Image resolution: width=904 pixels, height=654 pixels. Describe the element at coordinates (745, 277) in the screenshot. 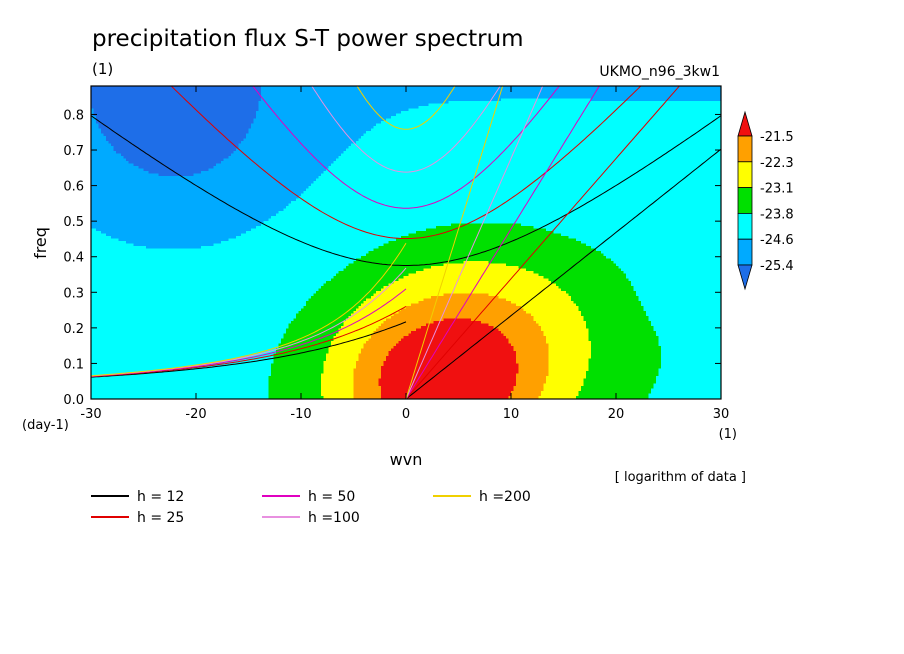

I see `colorbar-arrow-bottom` at that location.